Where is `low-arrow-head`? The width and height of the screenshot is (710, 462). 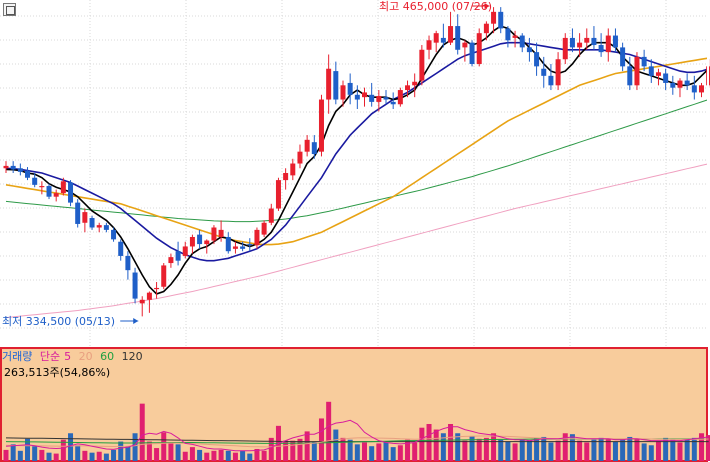 low-arrow-head is located at coordinates (136, 321).